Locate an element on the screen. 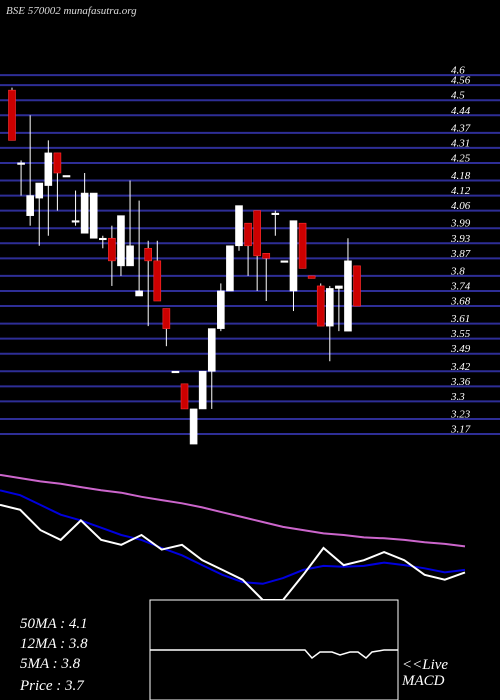 The height and width of the screenshot is (700, 500). y-tick-label: 4.31 is located at coordinates (460, 143).